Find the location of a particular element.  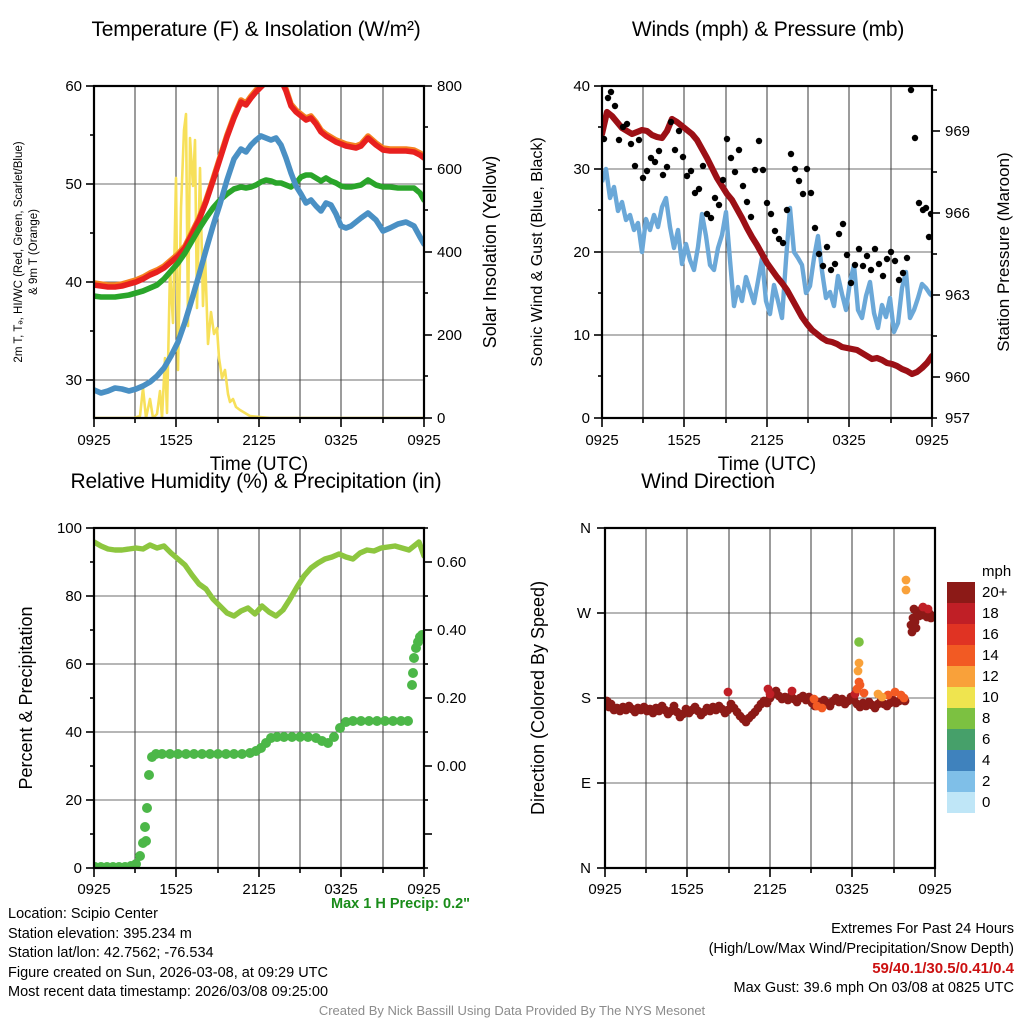

winds-right-ticks is located at coordinates (936, 254).